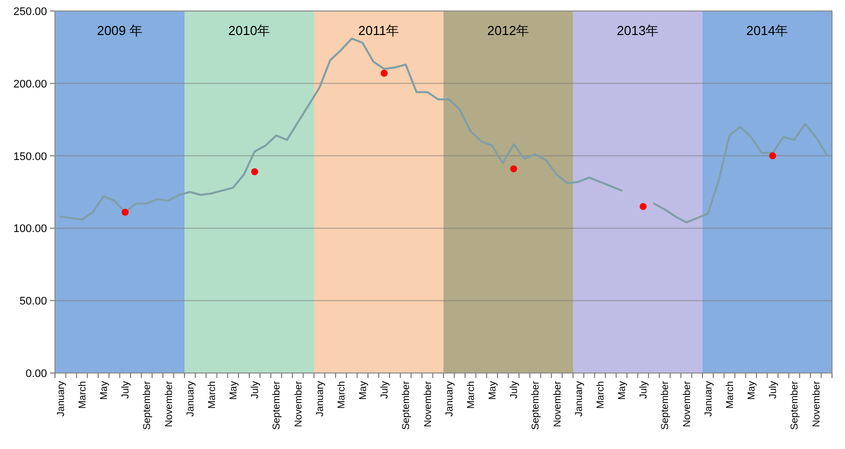 The image size is (845, 449). Describe the element at coordinates (767, 30) in the screenshot. I see `annotation: 2014年` at that location.